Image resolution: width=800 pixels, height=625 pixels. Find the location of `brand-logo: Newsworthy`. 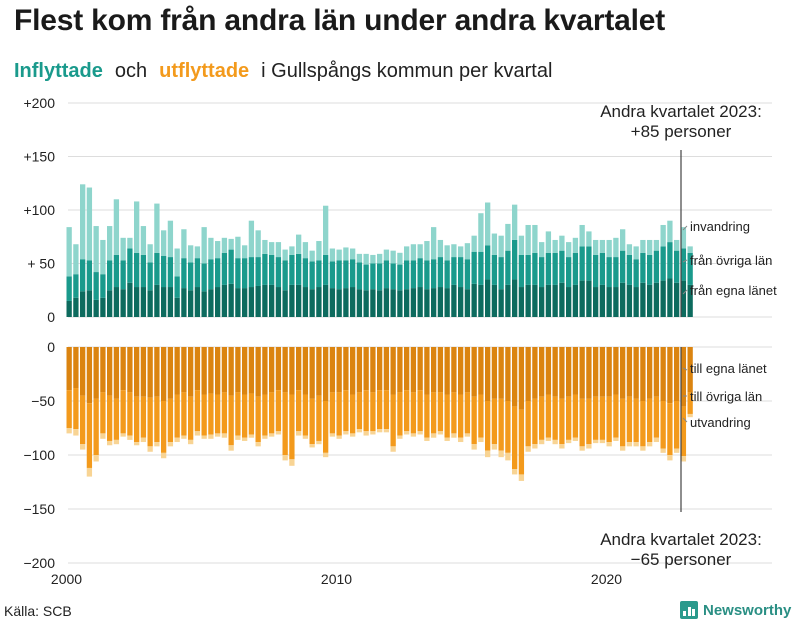

brand-logo: Newsworthy is located at coordinates (735, 610).